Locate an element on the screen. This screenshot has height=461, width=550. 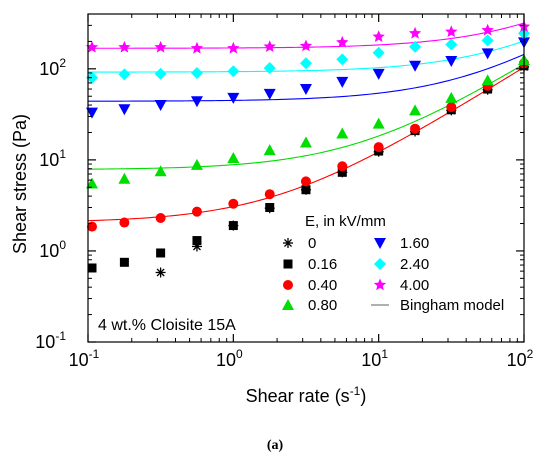
legend-label-1.60: 1.60 is located at coordinates (414, 243).